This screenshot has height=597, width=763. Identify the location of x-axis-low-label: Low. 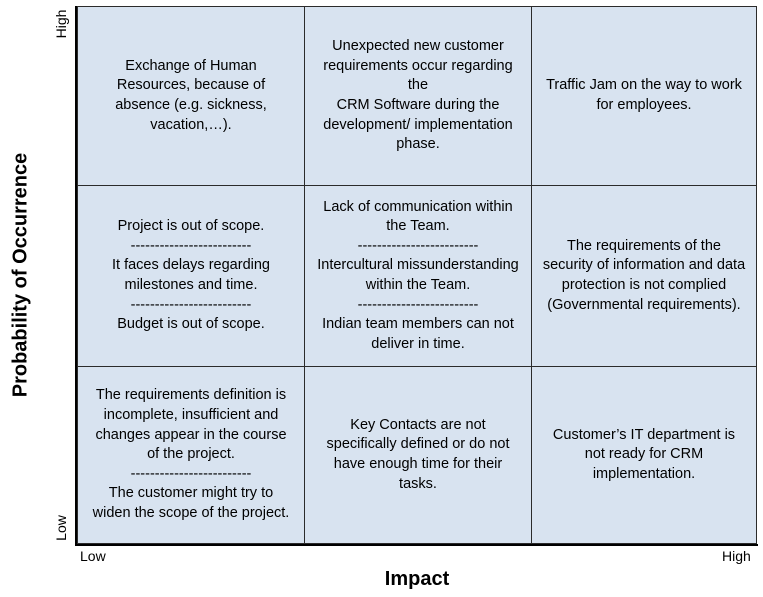
(93, 556).